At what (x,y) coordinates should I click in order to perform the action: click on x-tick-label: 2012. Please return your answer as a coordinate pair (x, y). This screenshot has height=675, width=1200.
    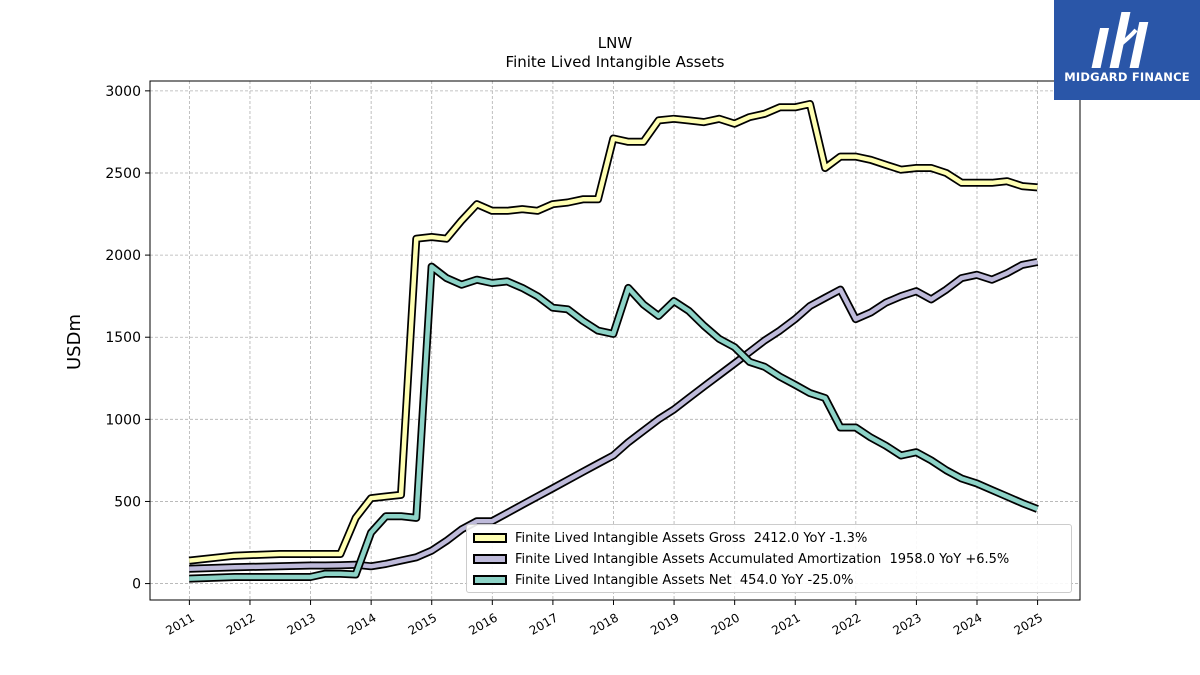
    Looking at the image, I should click on (240, 623).